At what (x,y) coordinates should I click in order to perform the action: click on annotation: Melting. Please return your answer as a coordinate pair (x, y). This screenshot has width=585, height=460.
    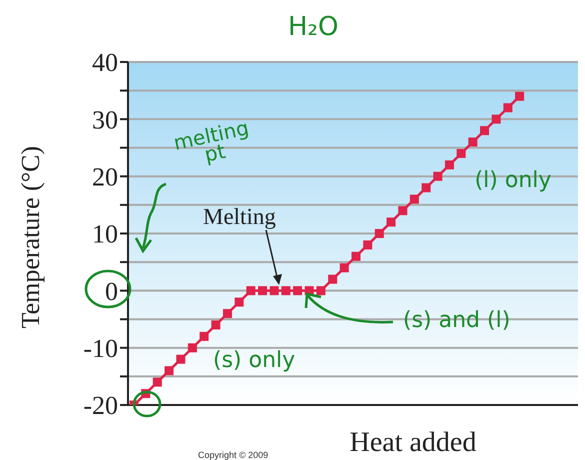
    Looking at the image, I should click on (239, 217).